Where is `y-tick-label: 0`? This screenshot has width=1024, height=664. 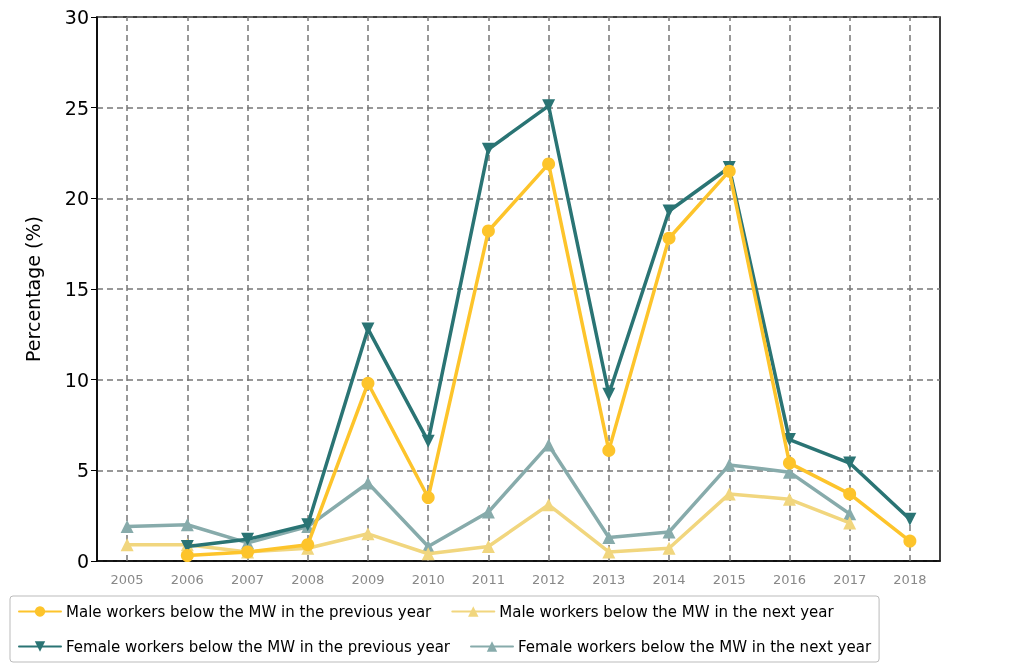 y-tick-label: 0 is located at coordinates (82, 561).